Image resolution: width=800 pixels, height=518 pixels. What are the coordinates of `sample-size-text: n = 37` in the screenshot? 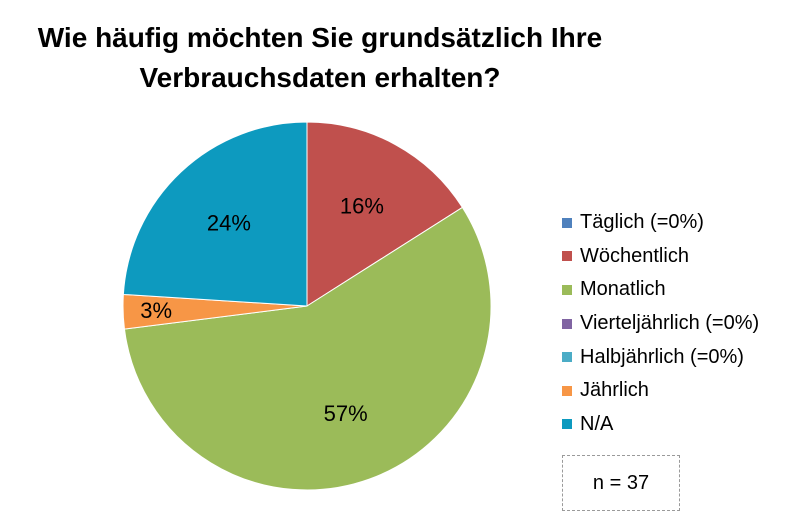 It's located at (621, 482).